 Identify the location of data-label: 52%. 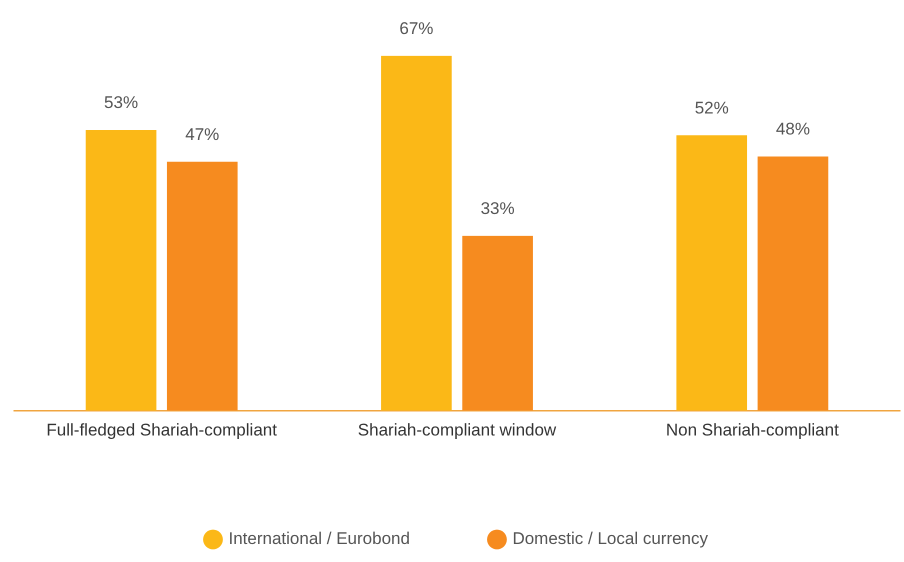
(711, 108).